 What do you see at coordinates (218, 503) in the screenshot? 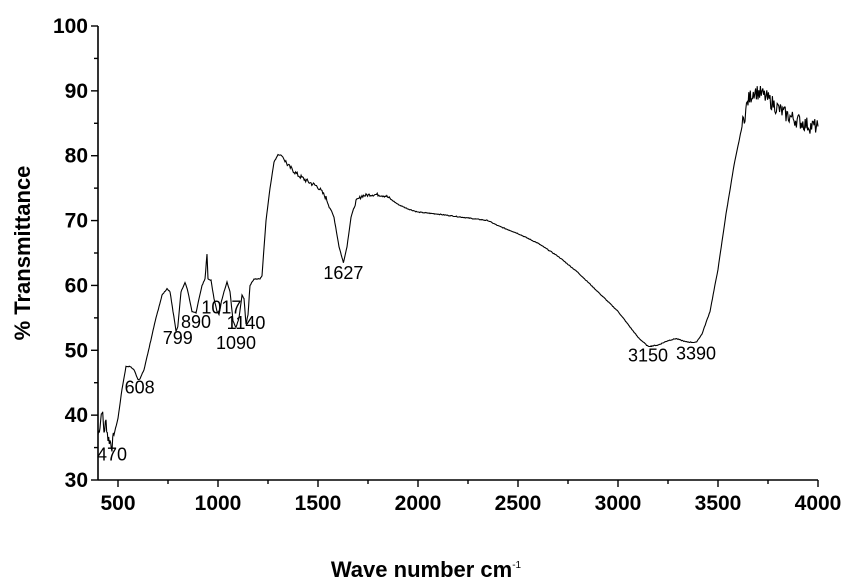
I see `x-tick-label: 1000` at bounding box center [218, 503].